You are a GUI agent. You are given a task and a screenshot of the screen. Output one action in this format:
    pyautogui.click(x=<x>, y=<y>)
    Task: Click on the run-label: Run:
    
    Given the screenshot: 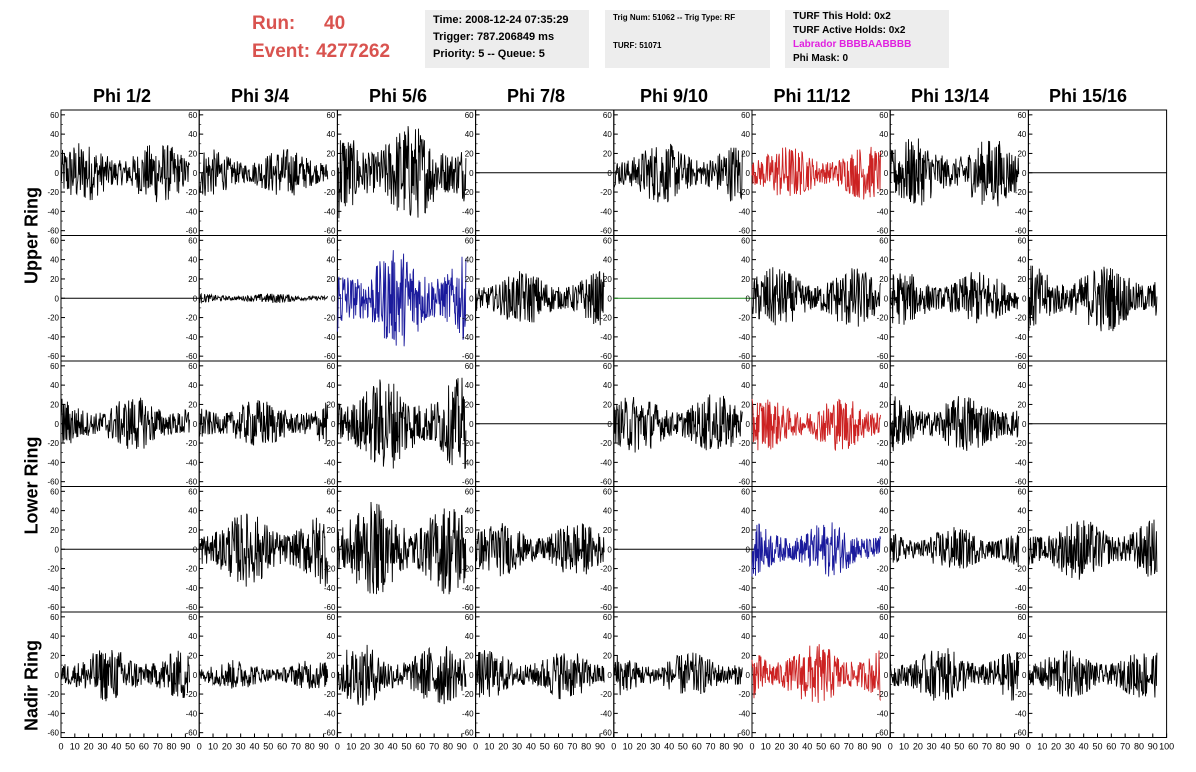 What is the action you would take?
    pyautogui.click(x=274, y=23)
    